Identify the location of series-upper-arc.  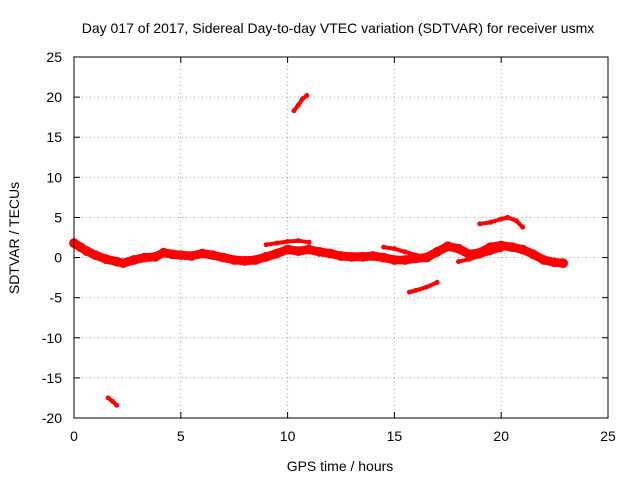
(287, 243).